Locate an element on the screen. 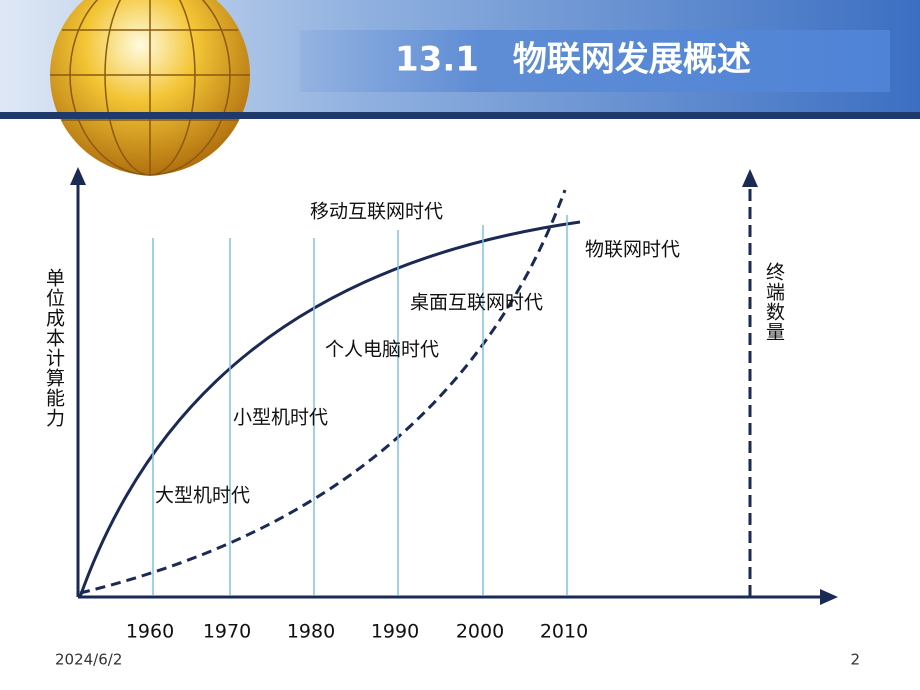 This screenshot has height=690, width=920. x-label: 2000 is located at coordinates (480, 632).